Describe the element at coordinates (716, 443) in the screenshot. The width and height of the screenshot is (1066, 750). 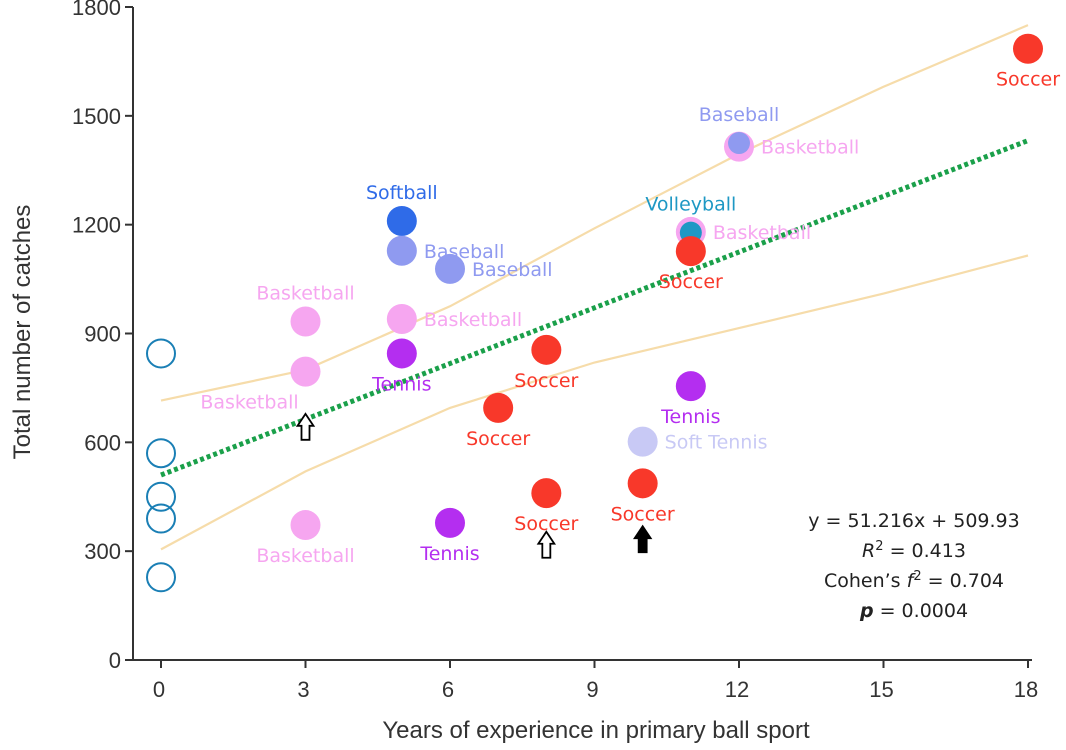
I see `point-label: Soft Tennis` at that location.